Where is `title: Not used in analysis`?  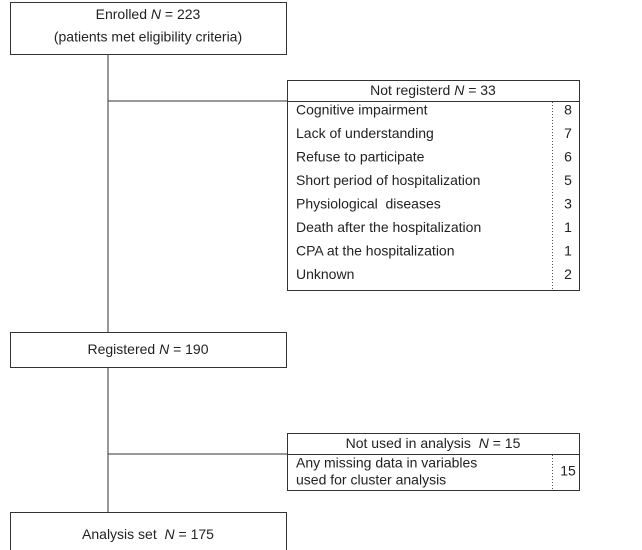 title: Not used in analysis is located at coordinates (408, 443).